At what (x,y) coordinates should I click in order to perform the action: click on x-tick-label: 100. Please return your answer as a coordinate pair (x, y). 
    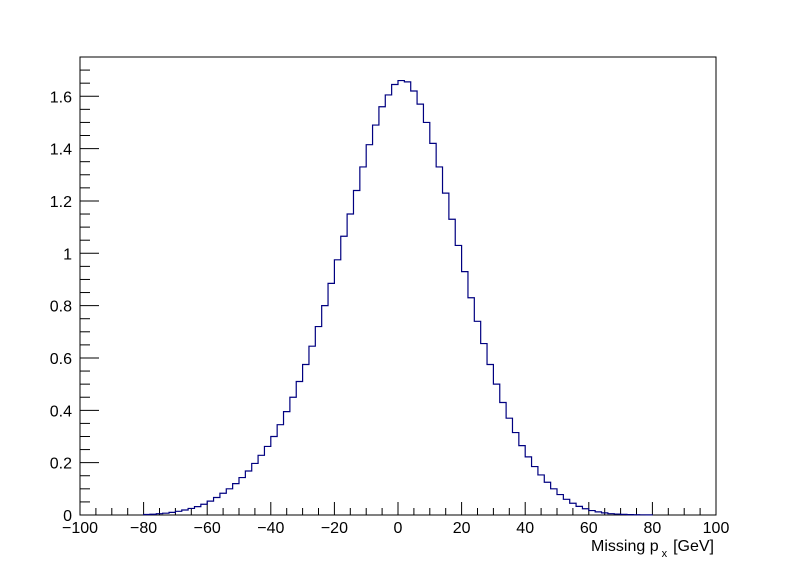
    Looking at the image, I should click on (716, 528).